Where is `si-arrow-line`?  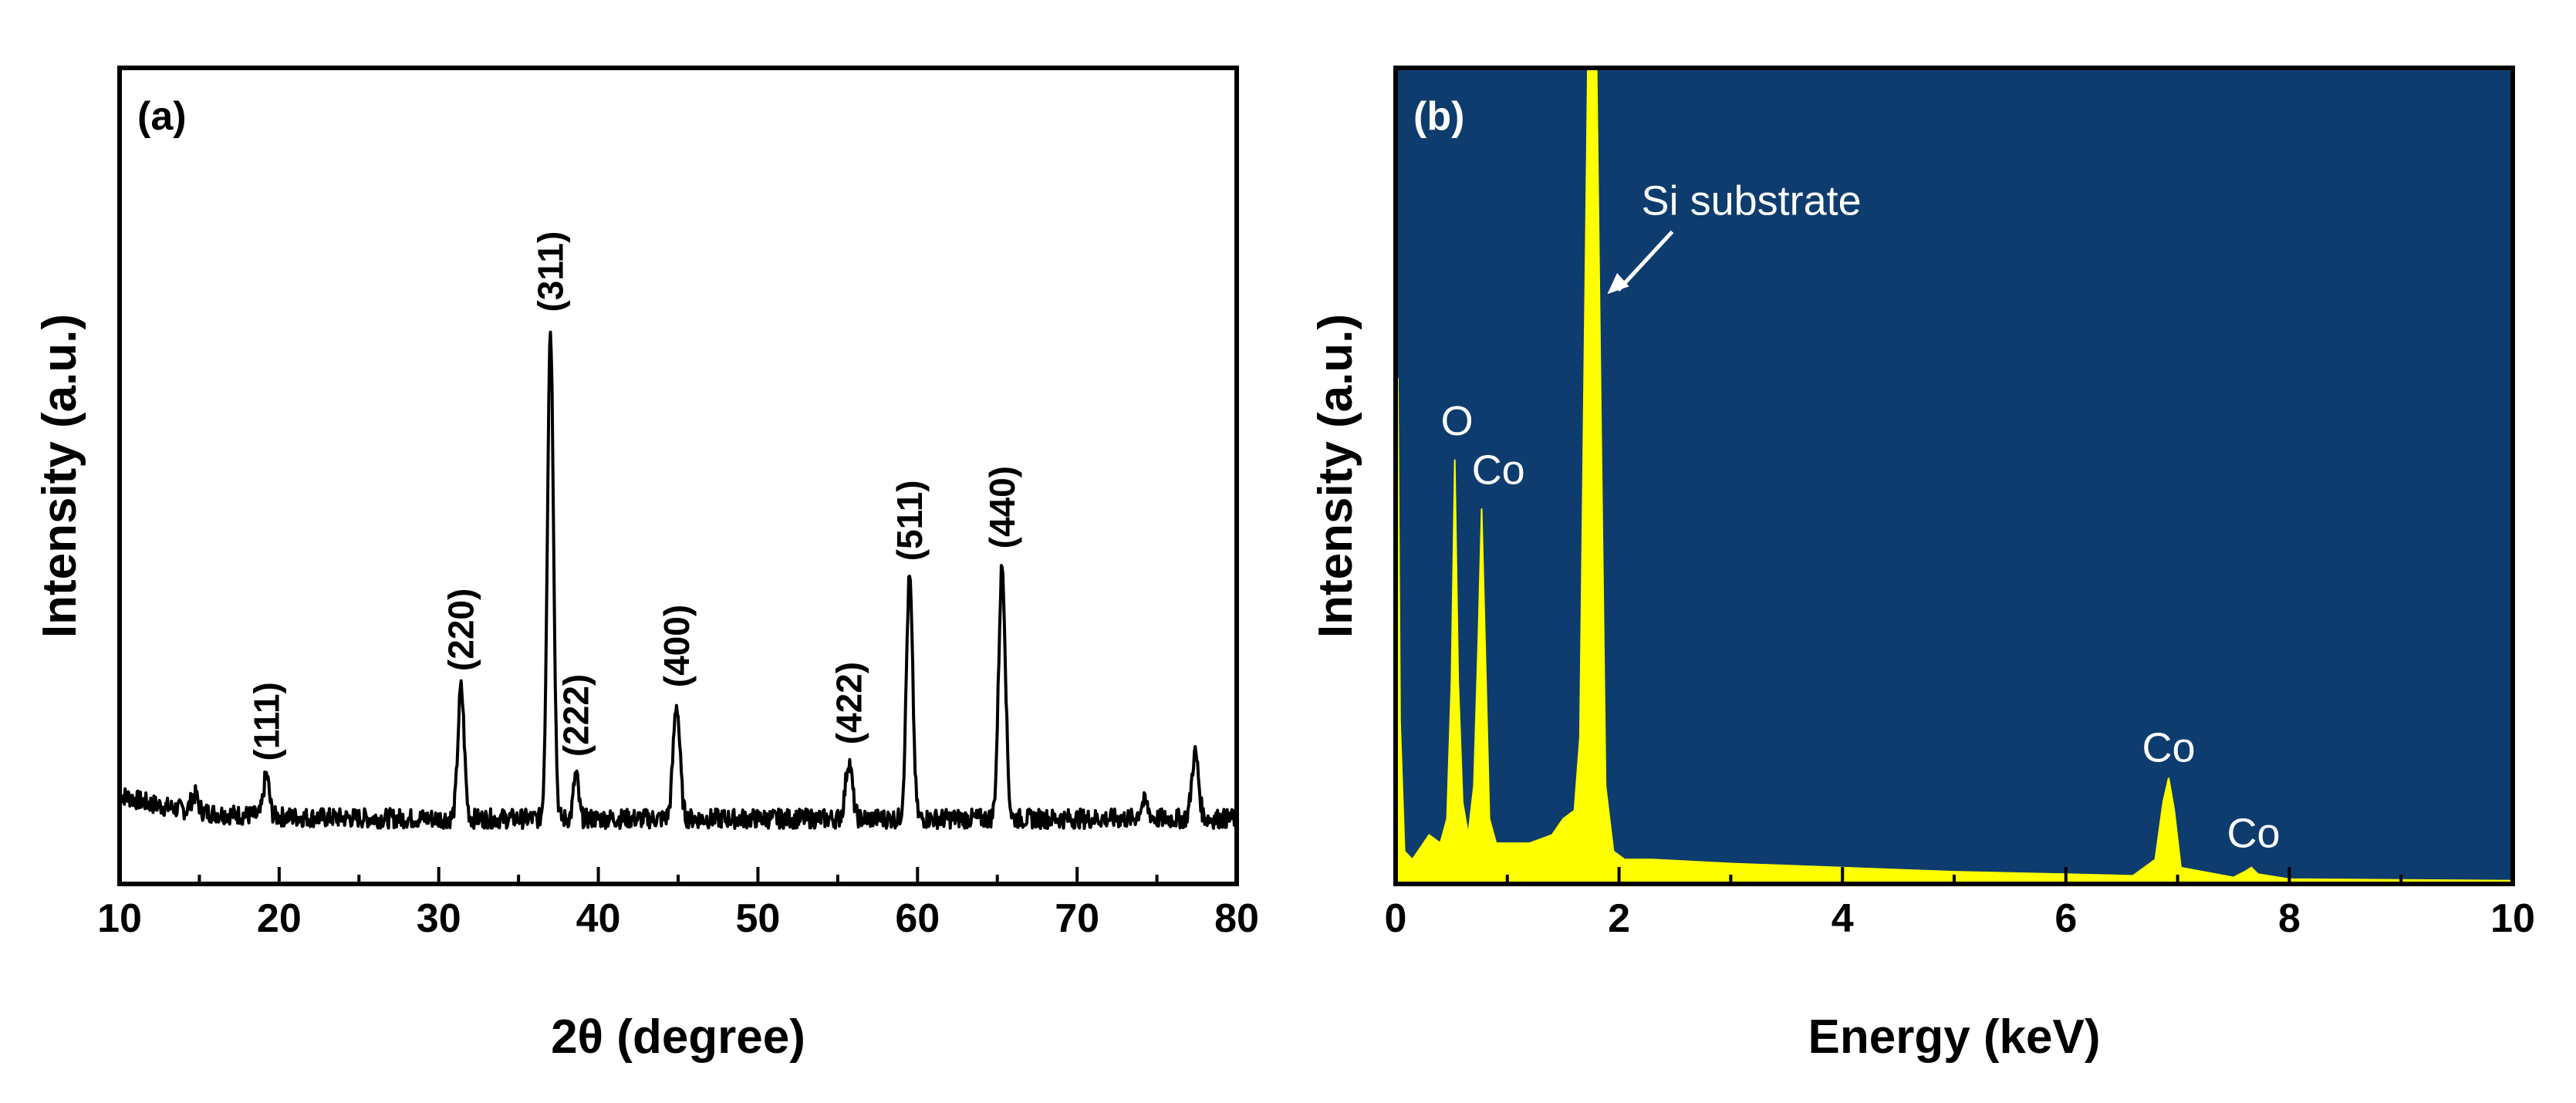 si-arrow-line is located at coordinates (1645, 261).